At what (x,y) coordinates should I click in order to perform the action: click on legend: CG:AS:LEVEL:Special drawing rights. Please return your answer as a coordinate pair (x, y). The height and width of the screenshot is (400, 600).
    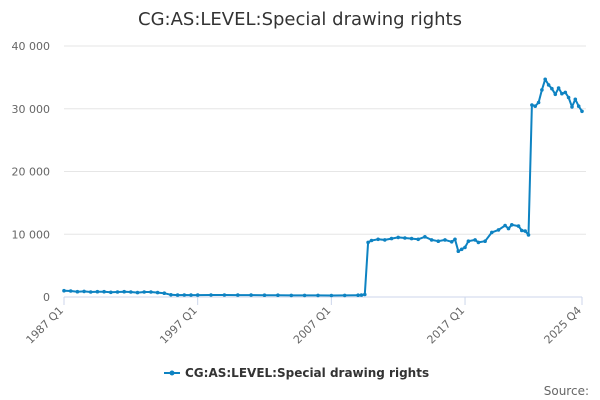
    Looking at the image, I should click on (296, 373).